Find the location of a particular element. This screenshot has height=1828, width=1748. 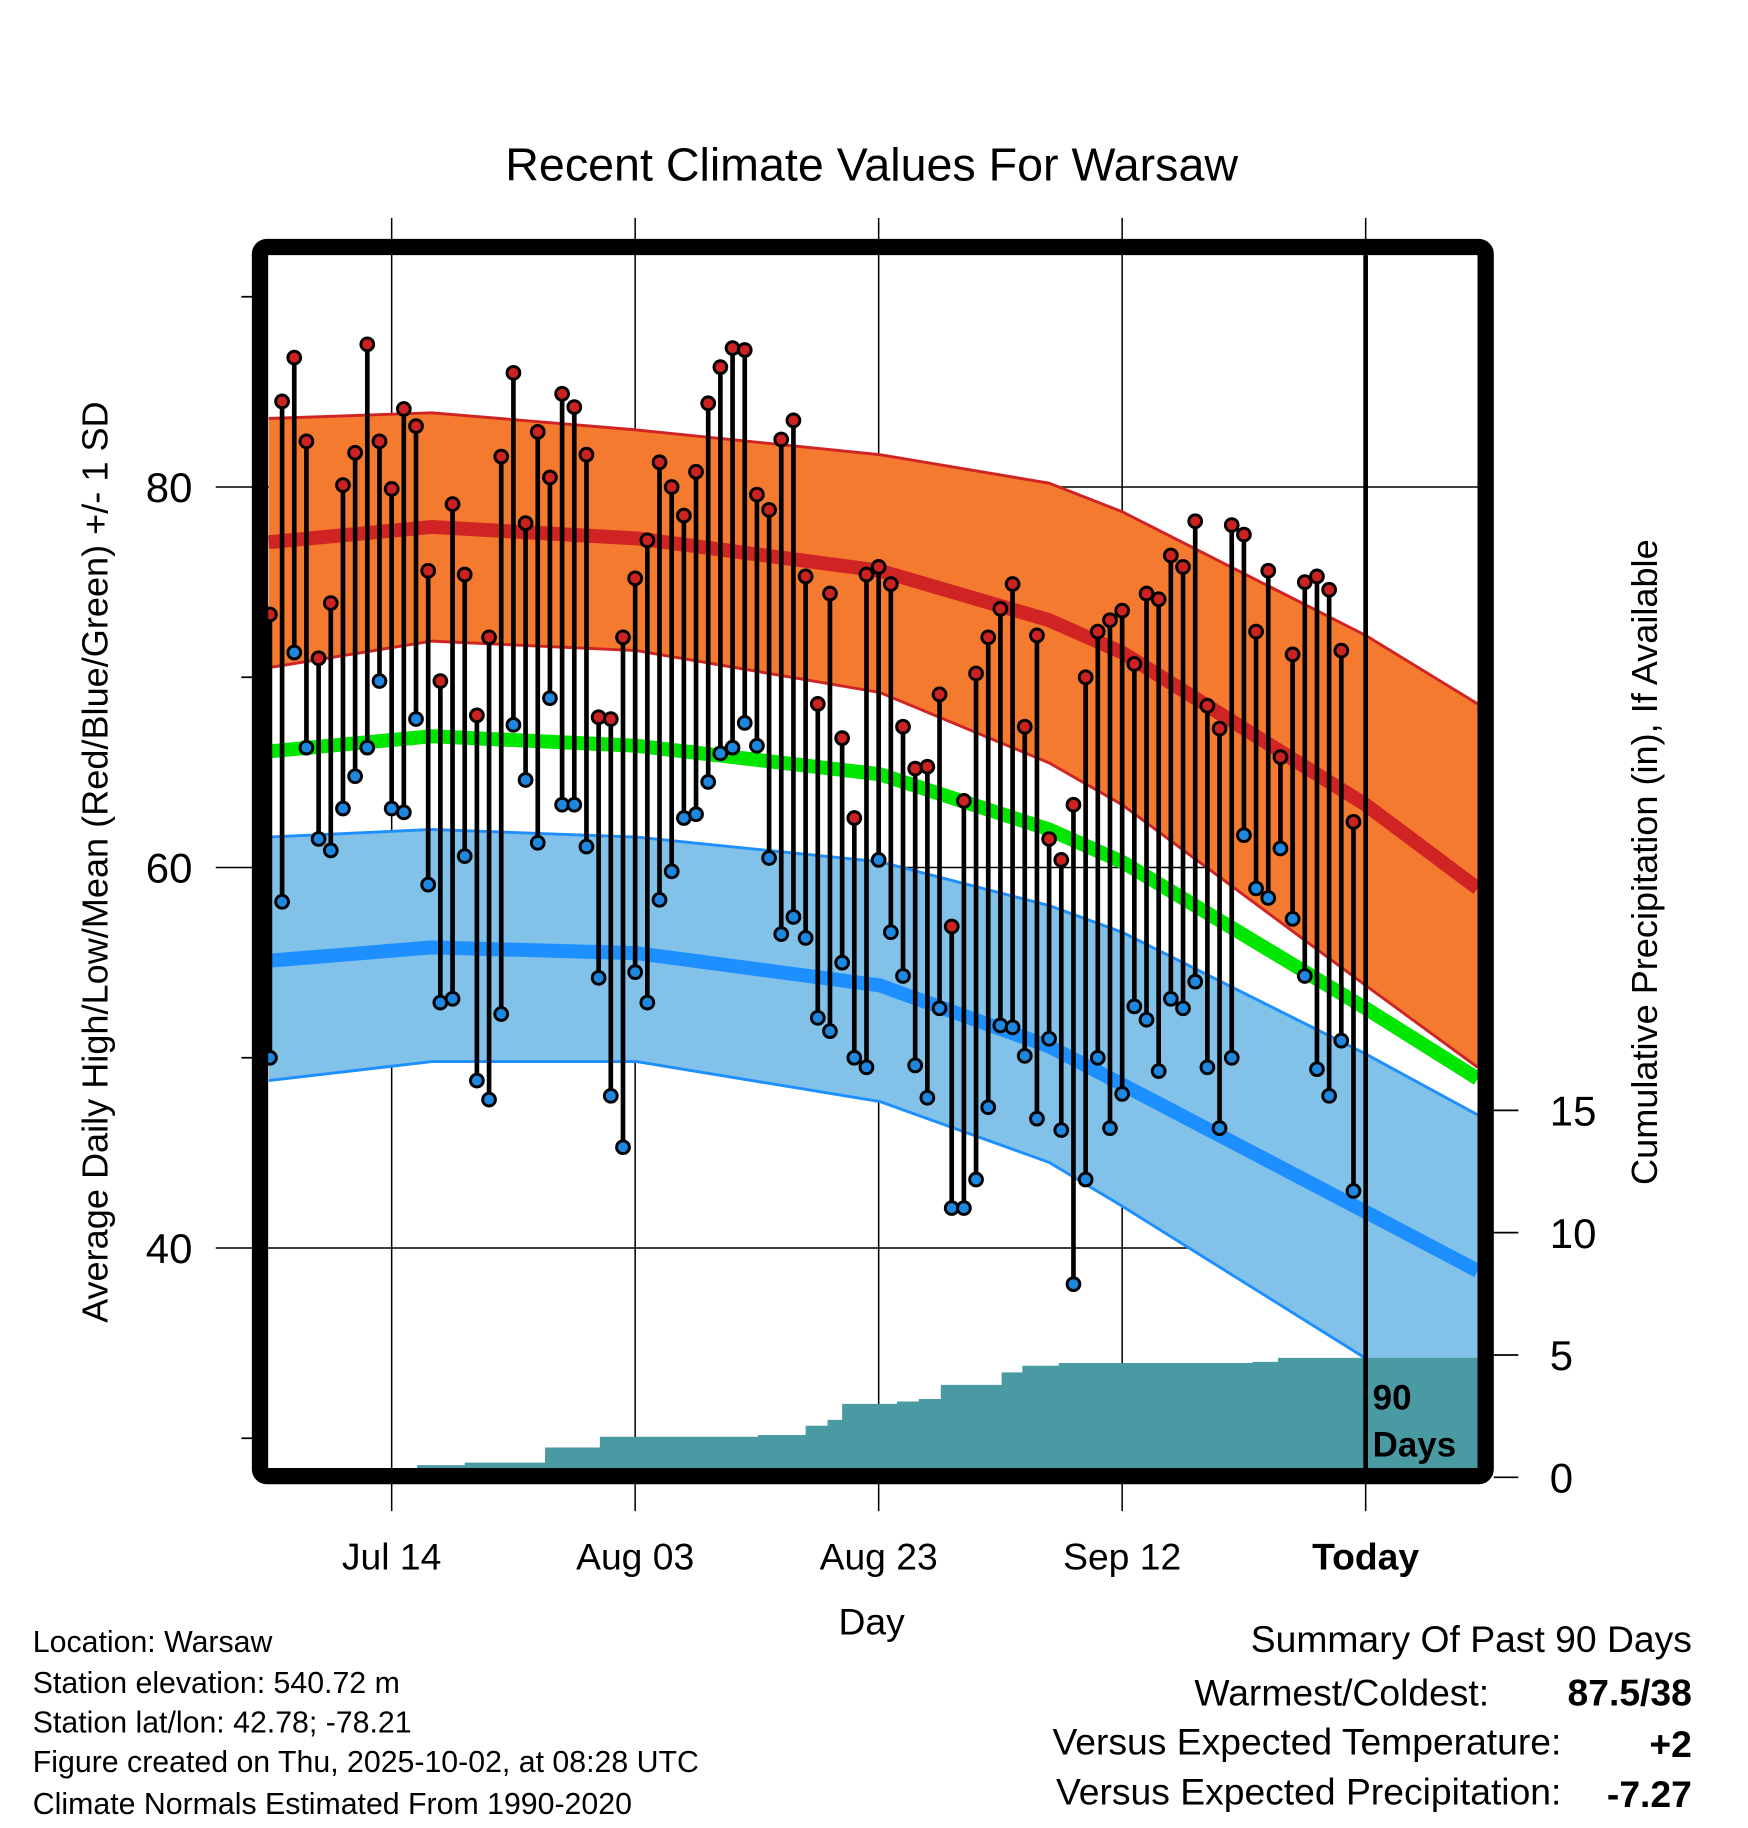

y-tick-label: 80 is located at coordinates (169, 487).